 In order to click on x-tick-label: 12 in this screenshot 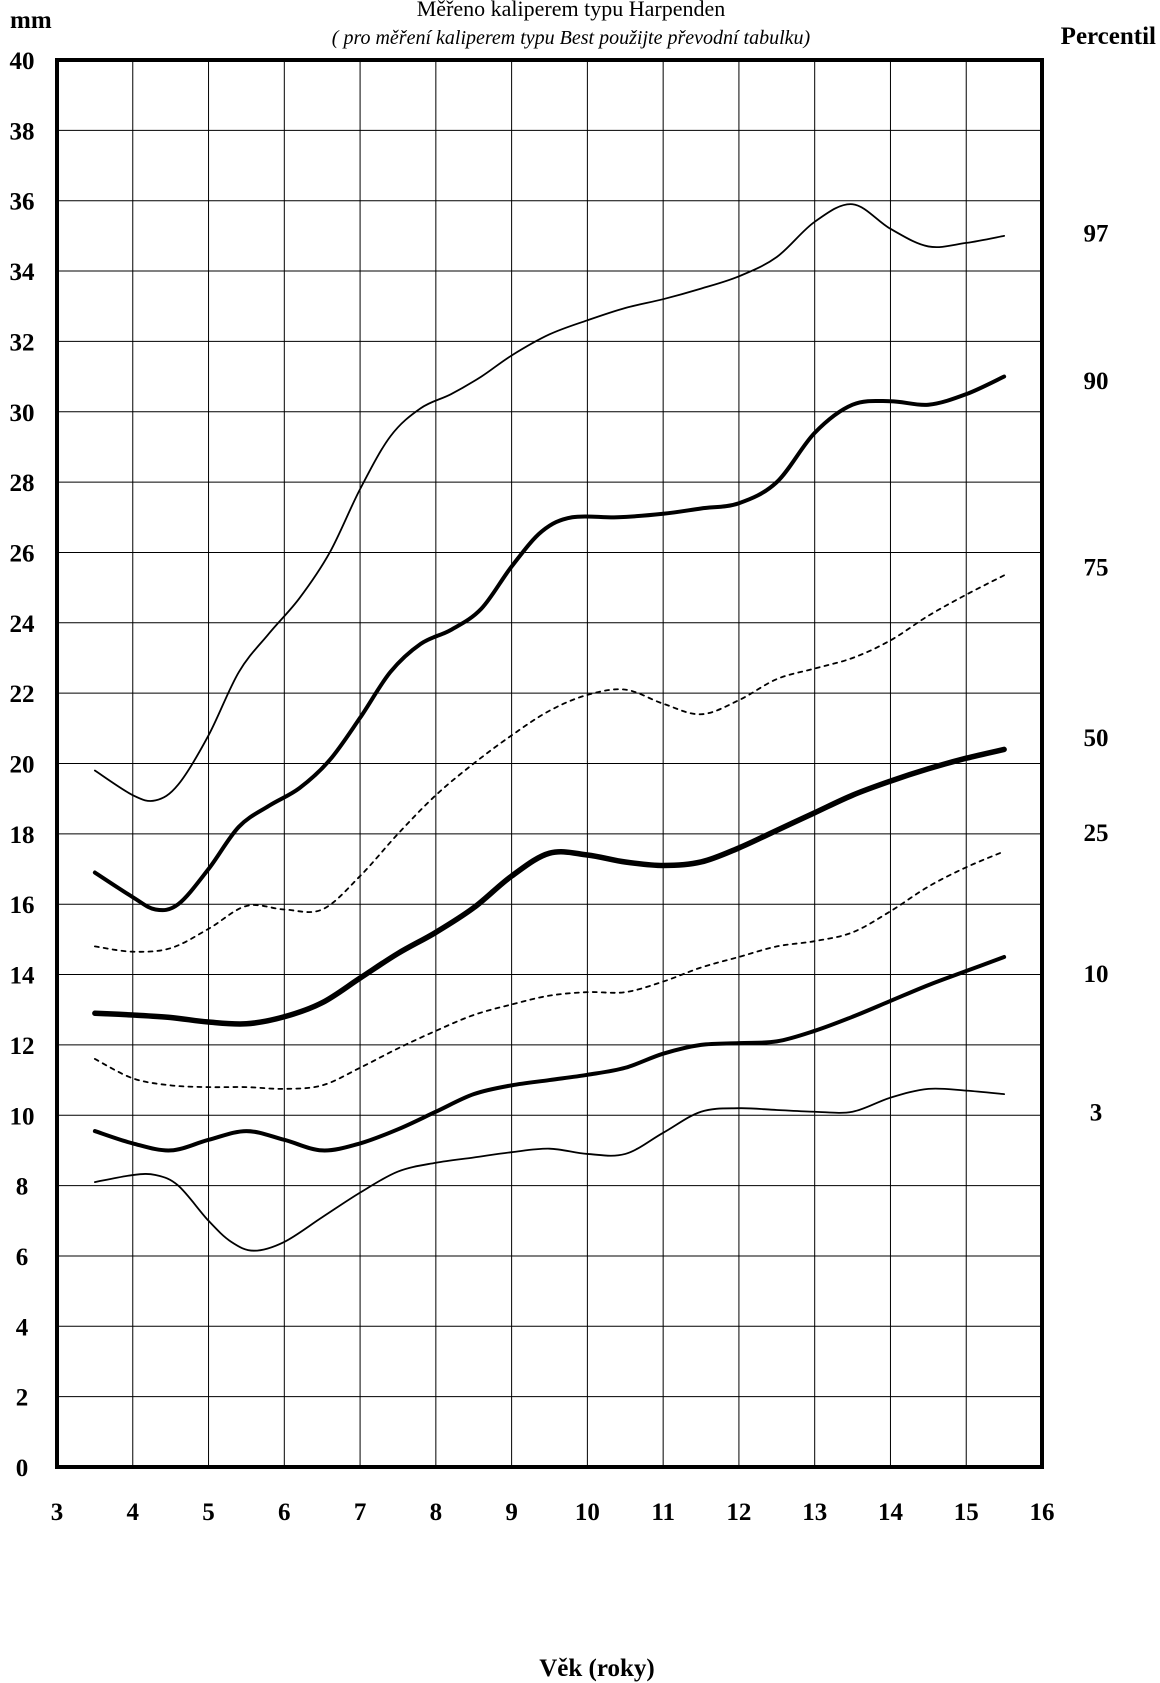, I will do `click(738, 1512)`.